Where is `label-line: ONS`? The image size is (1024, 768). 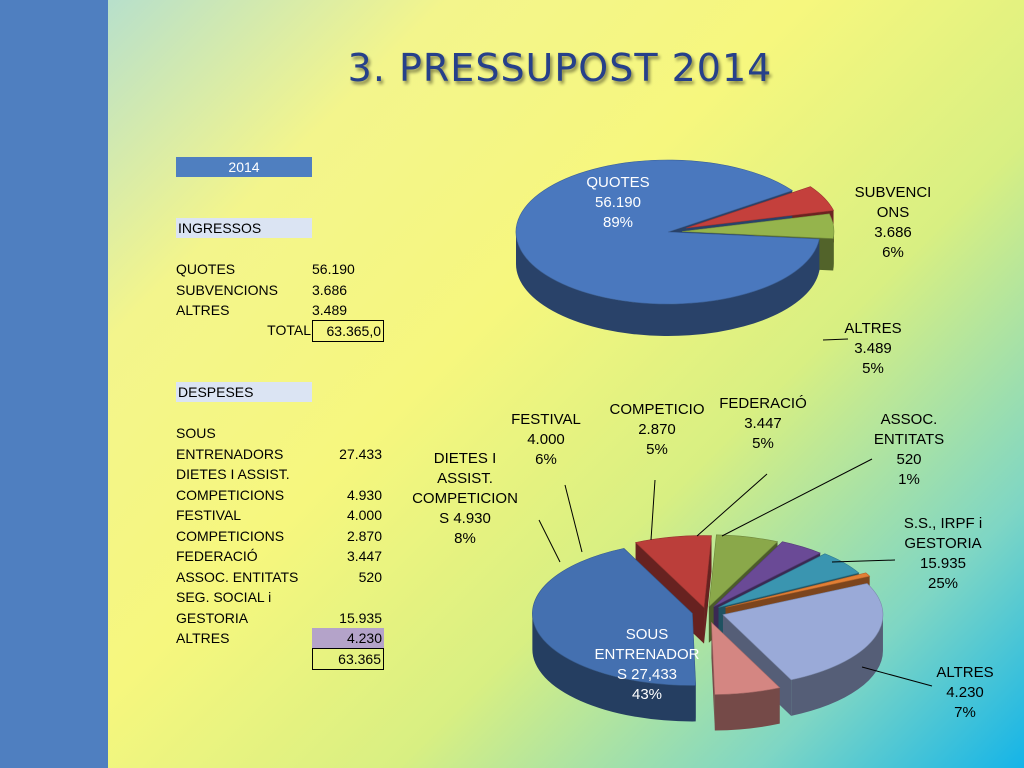
label-line: ONS is located at coordinates (893, 212).